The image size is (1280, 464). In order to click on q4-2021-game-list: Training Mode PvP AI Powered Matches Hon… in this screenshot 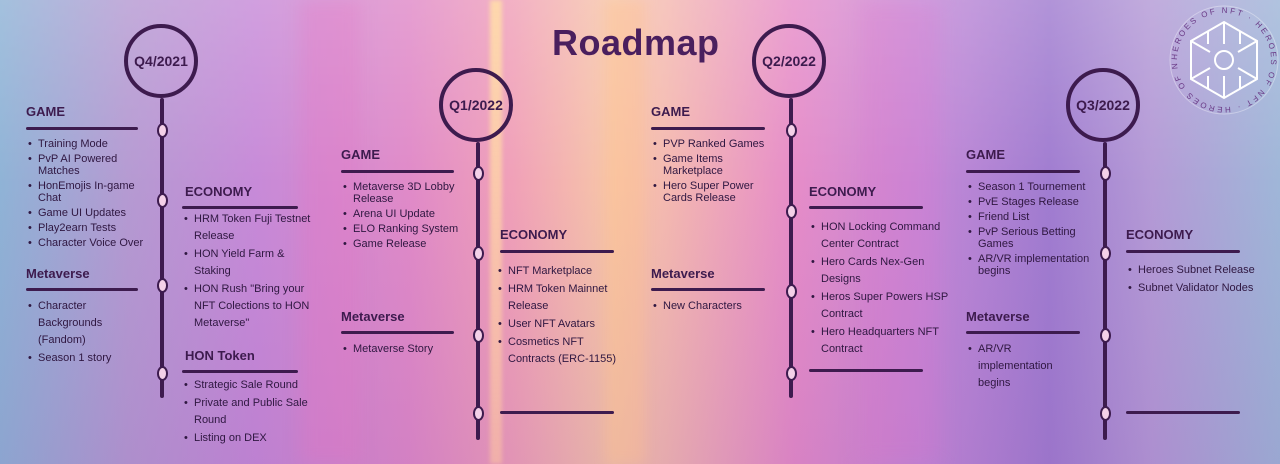, I will do `click(88, 195)`.